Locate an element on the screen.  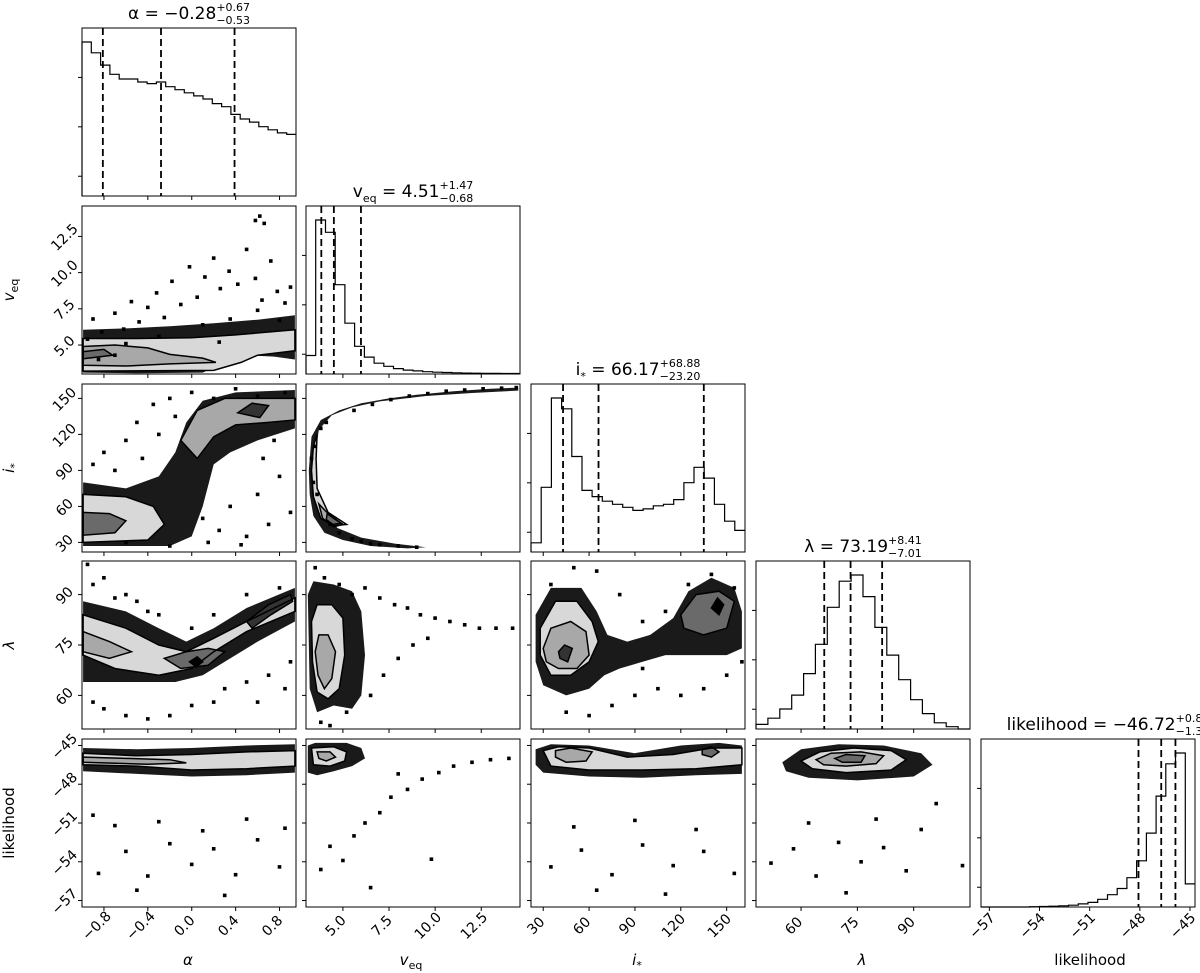
y-tick-label: 12.5 is located at coordinates (64, 237).